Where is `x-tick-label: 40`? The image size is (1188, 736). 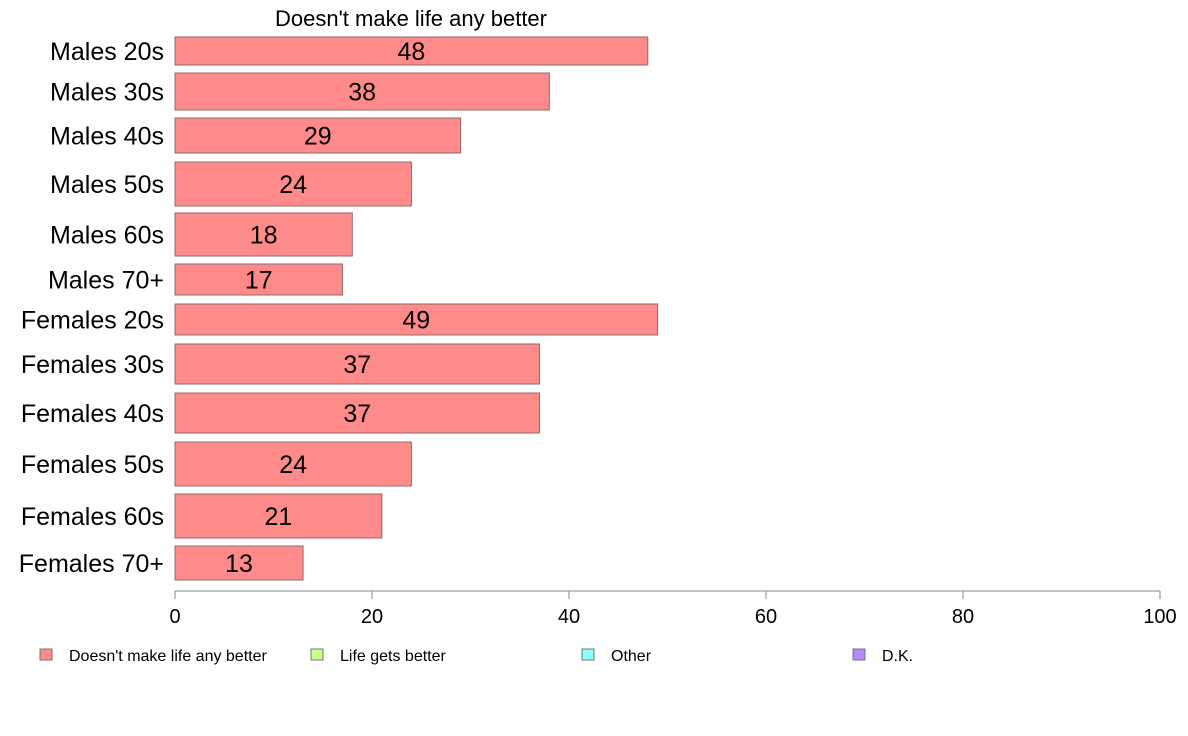
x-tick-label: 40 is located at coordinates (569, 617).